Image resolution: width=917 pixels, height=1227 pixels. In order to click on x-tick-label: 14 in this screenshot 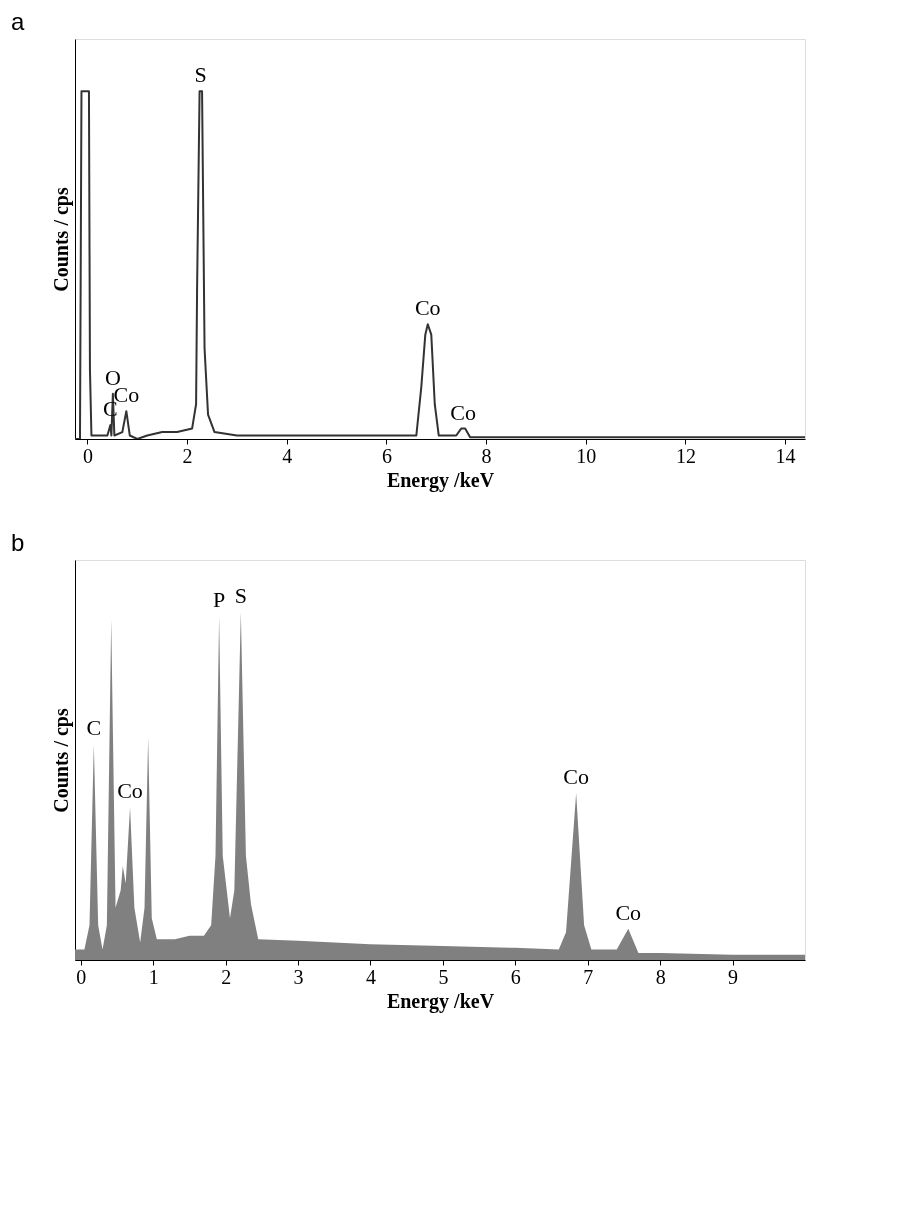, I will do `click(785, 455)`.